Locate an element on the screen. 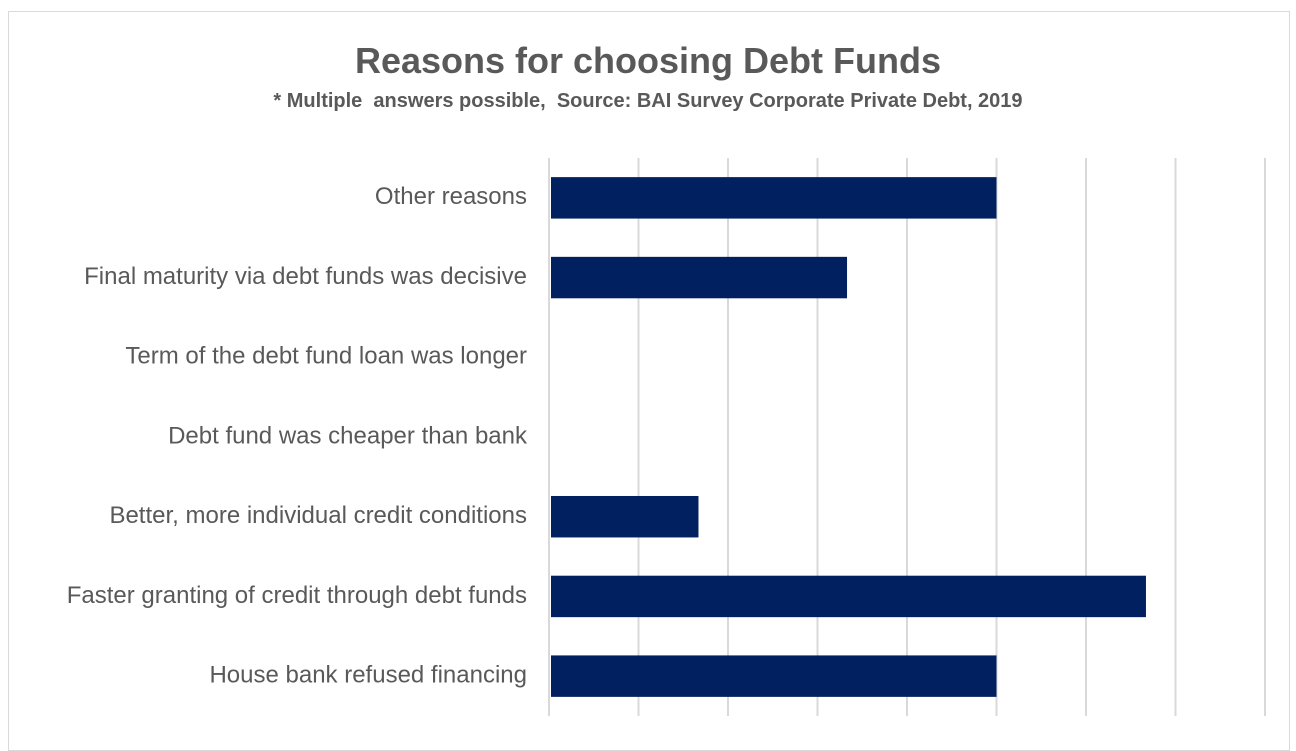 This screenshot has height=751, width=1296. category-label: Term of the debt fund loan was longer is located at coordinates (326, 356).